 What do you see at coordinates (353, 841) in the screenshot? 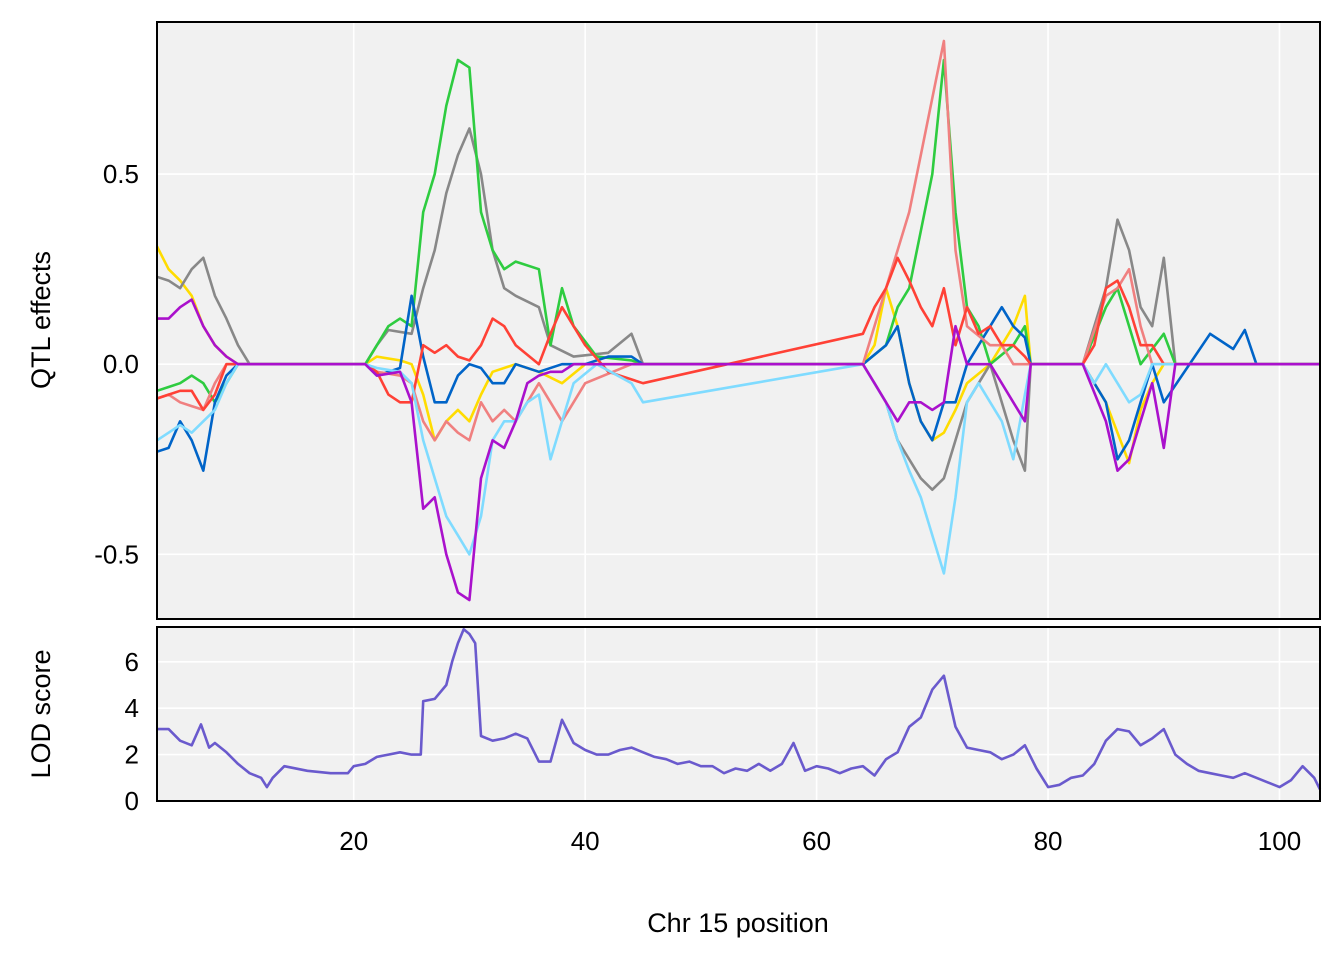
I see `x-tick-label: 20` at bounding box center [353, 841].